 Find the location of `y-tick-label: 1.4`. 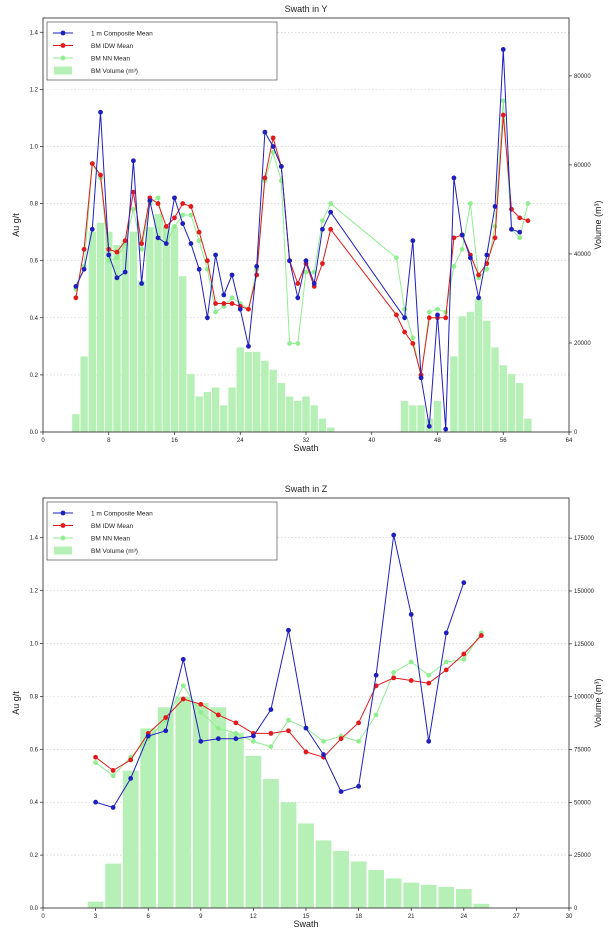

y-tick-label: 1.4 is located at coordinates (34, 33).